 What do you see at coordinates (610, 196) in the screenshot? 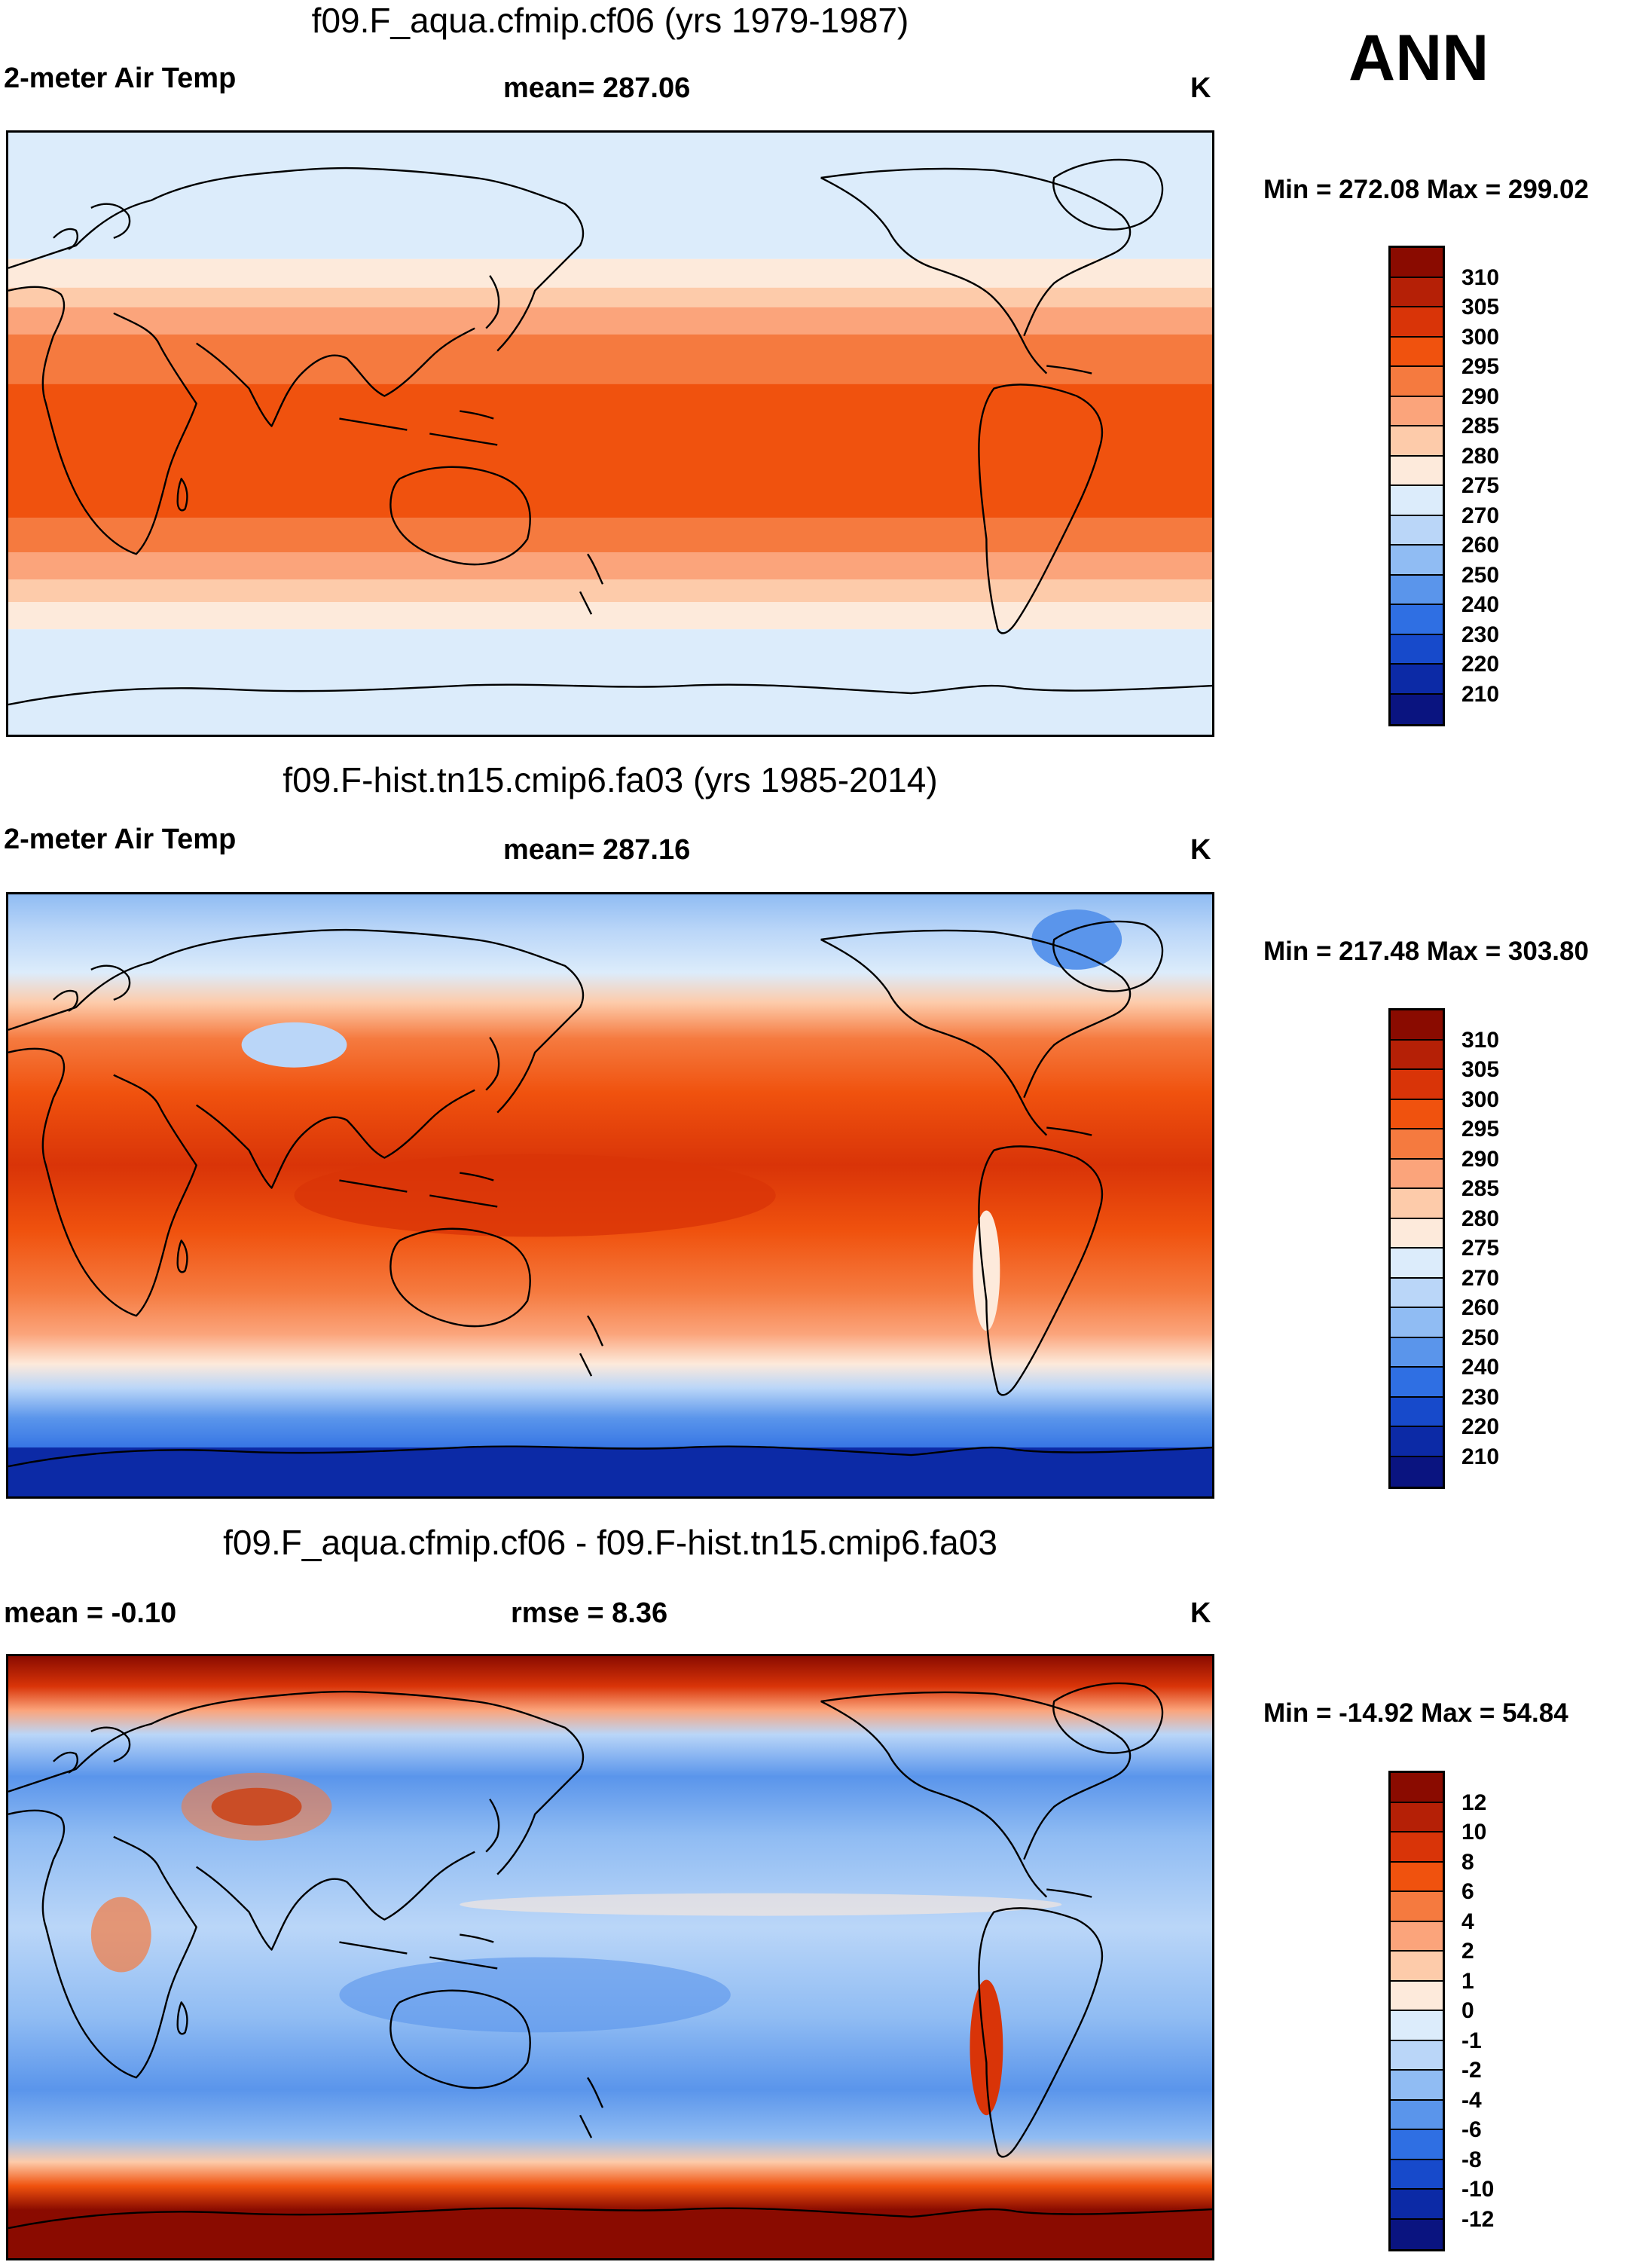
I see `band-270-275-north` at bounding box center [610, 196].